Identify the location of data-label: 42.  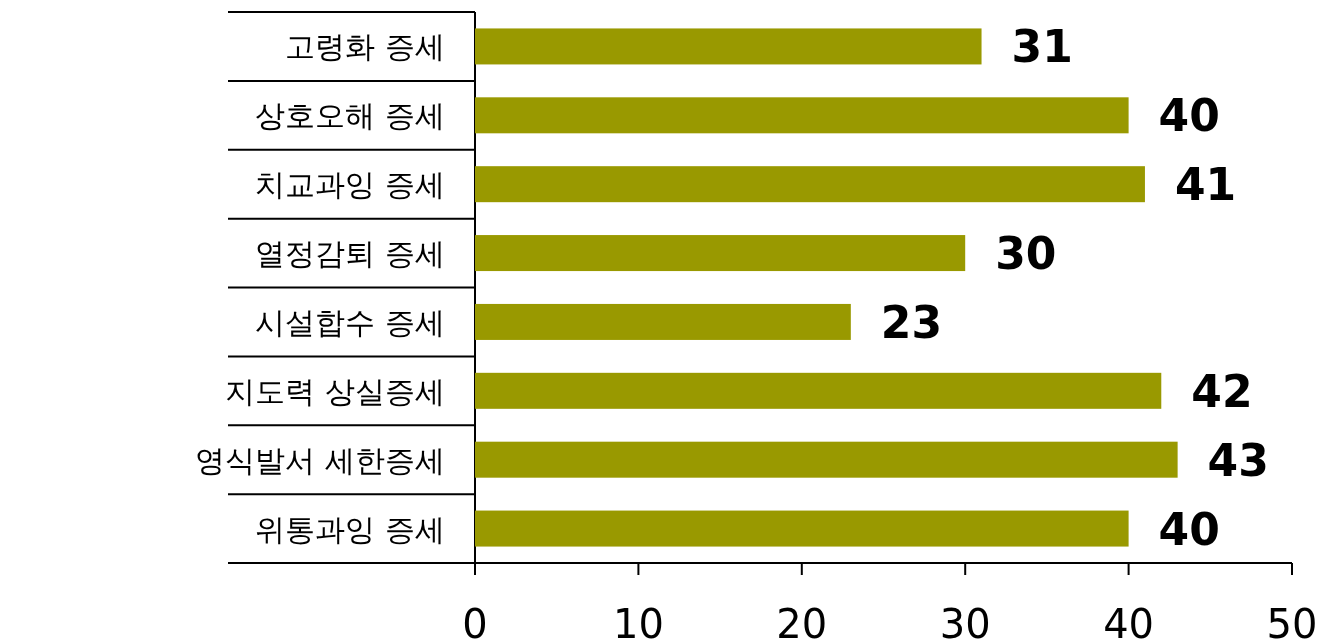
(1222, 391).